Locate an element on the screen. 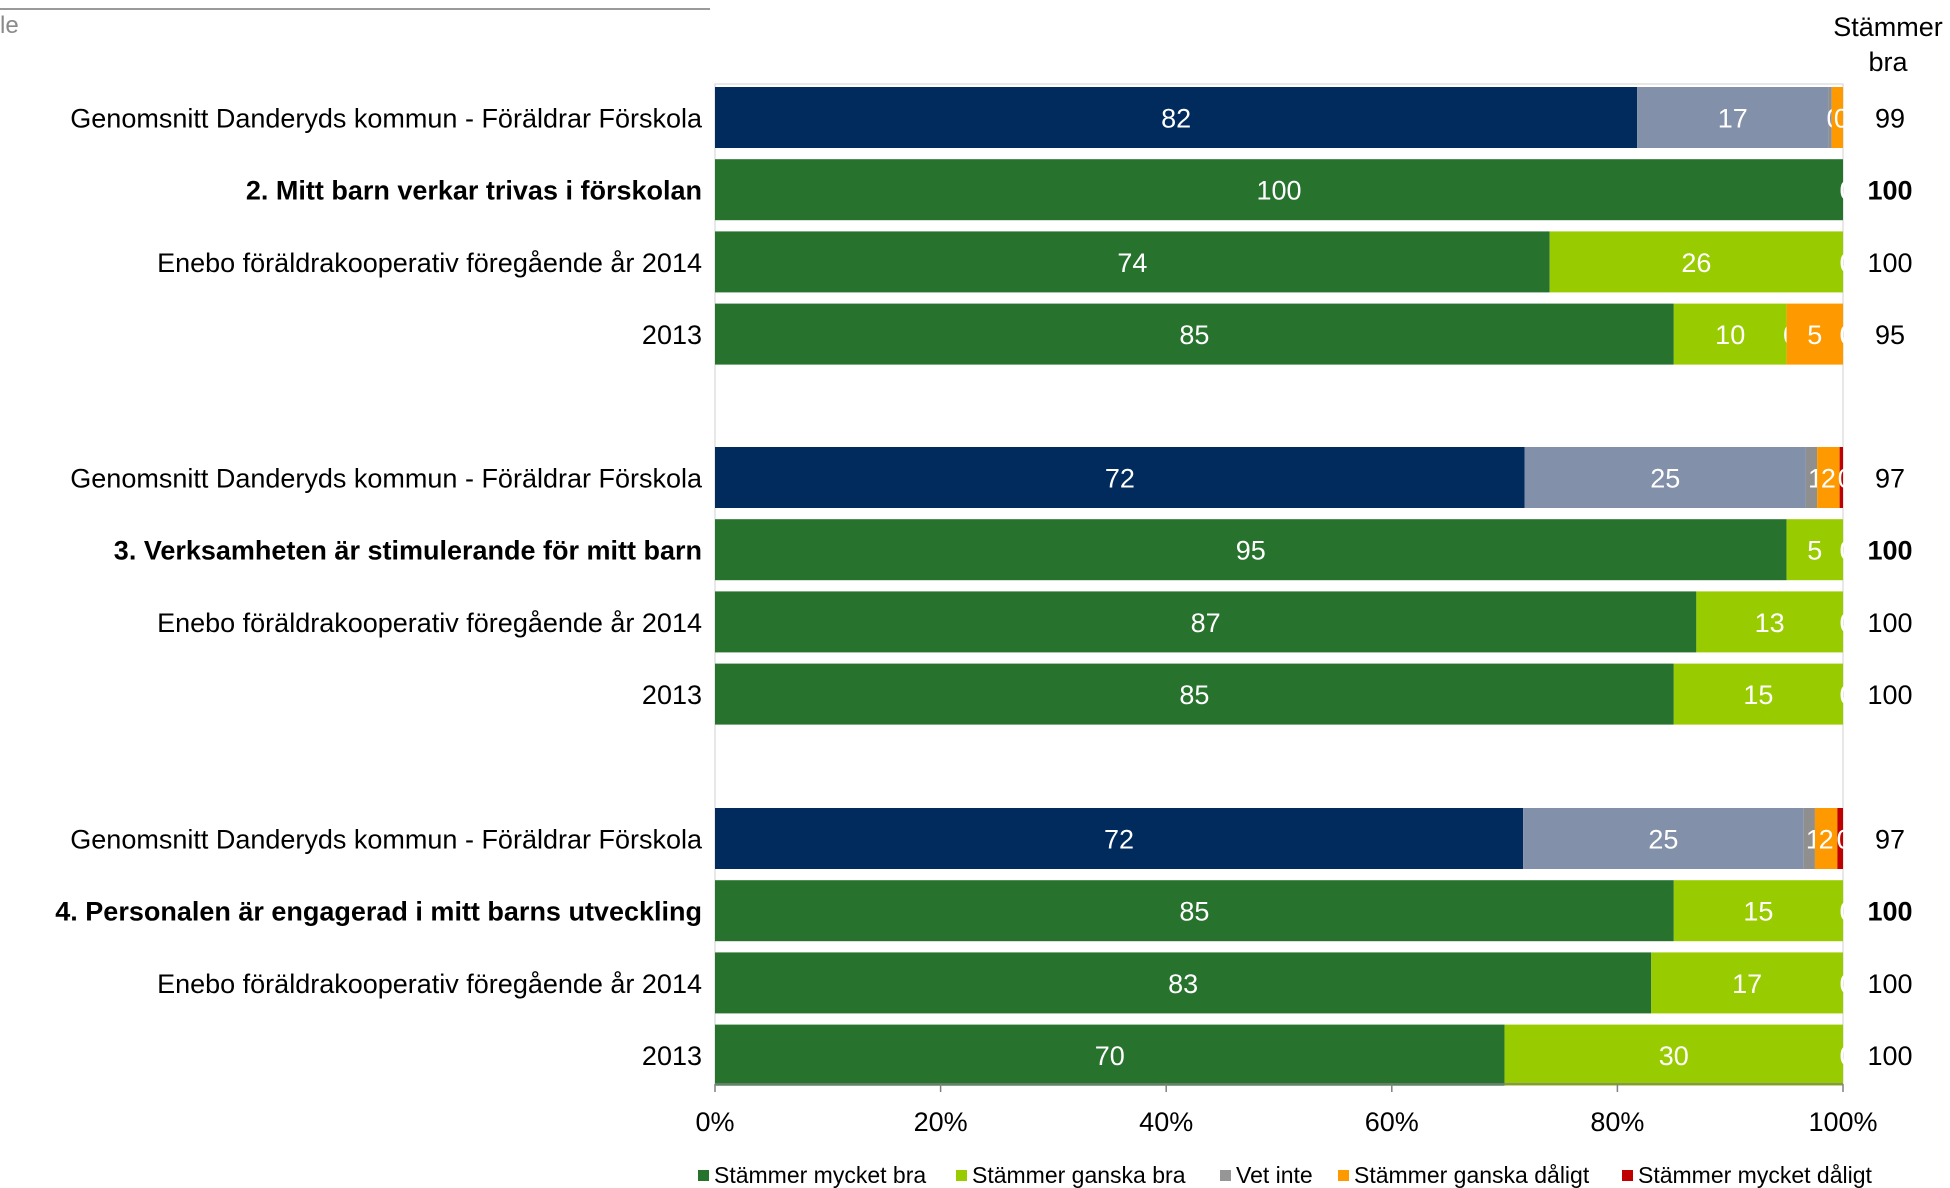 The height and width of the screenshot is (1188, 1950). legend-label: Stämmer mycket bra is located at coordinates (820, 1175).